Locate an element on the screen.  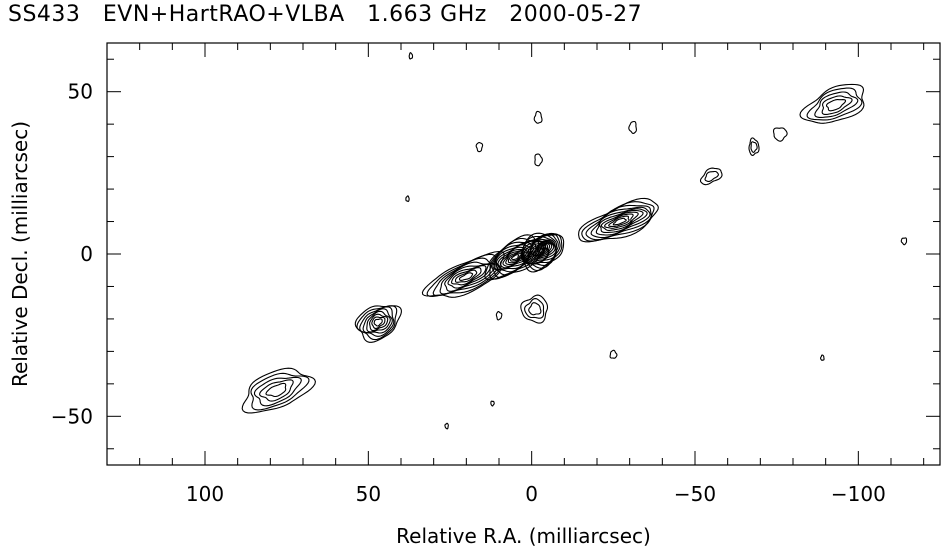
x-tick-label: 0 is located at coordinates (531, 494).